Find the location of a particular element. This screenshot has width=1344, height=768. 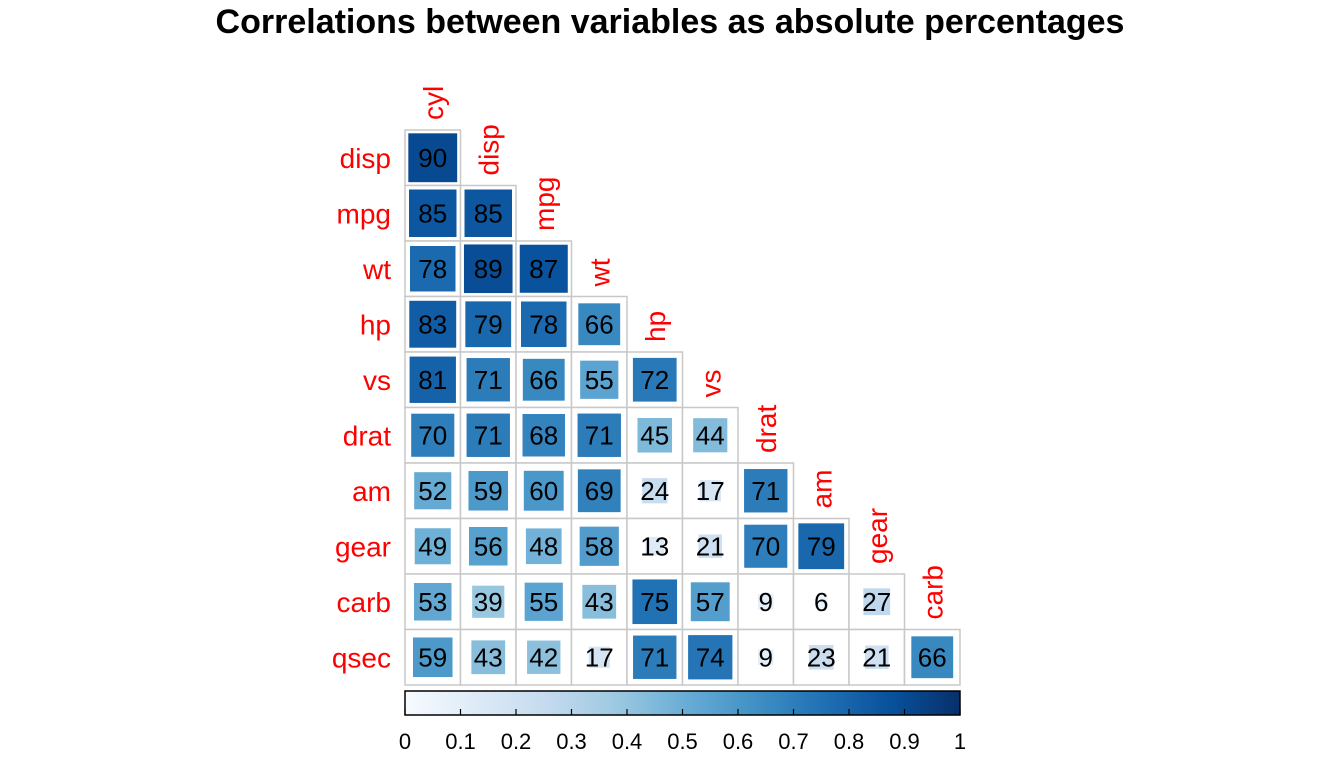

colorbar-tick-label: 1 is located at coordinates (960, 741).